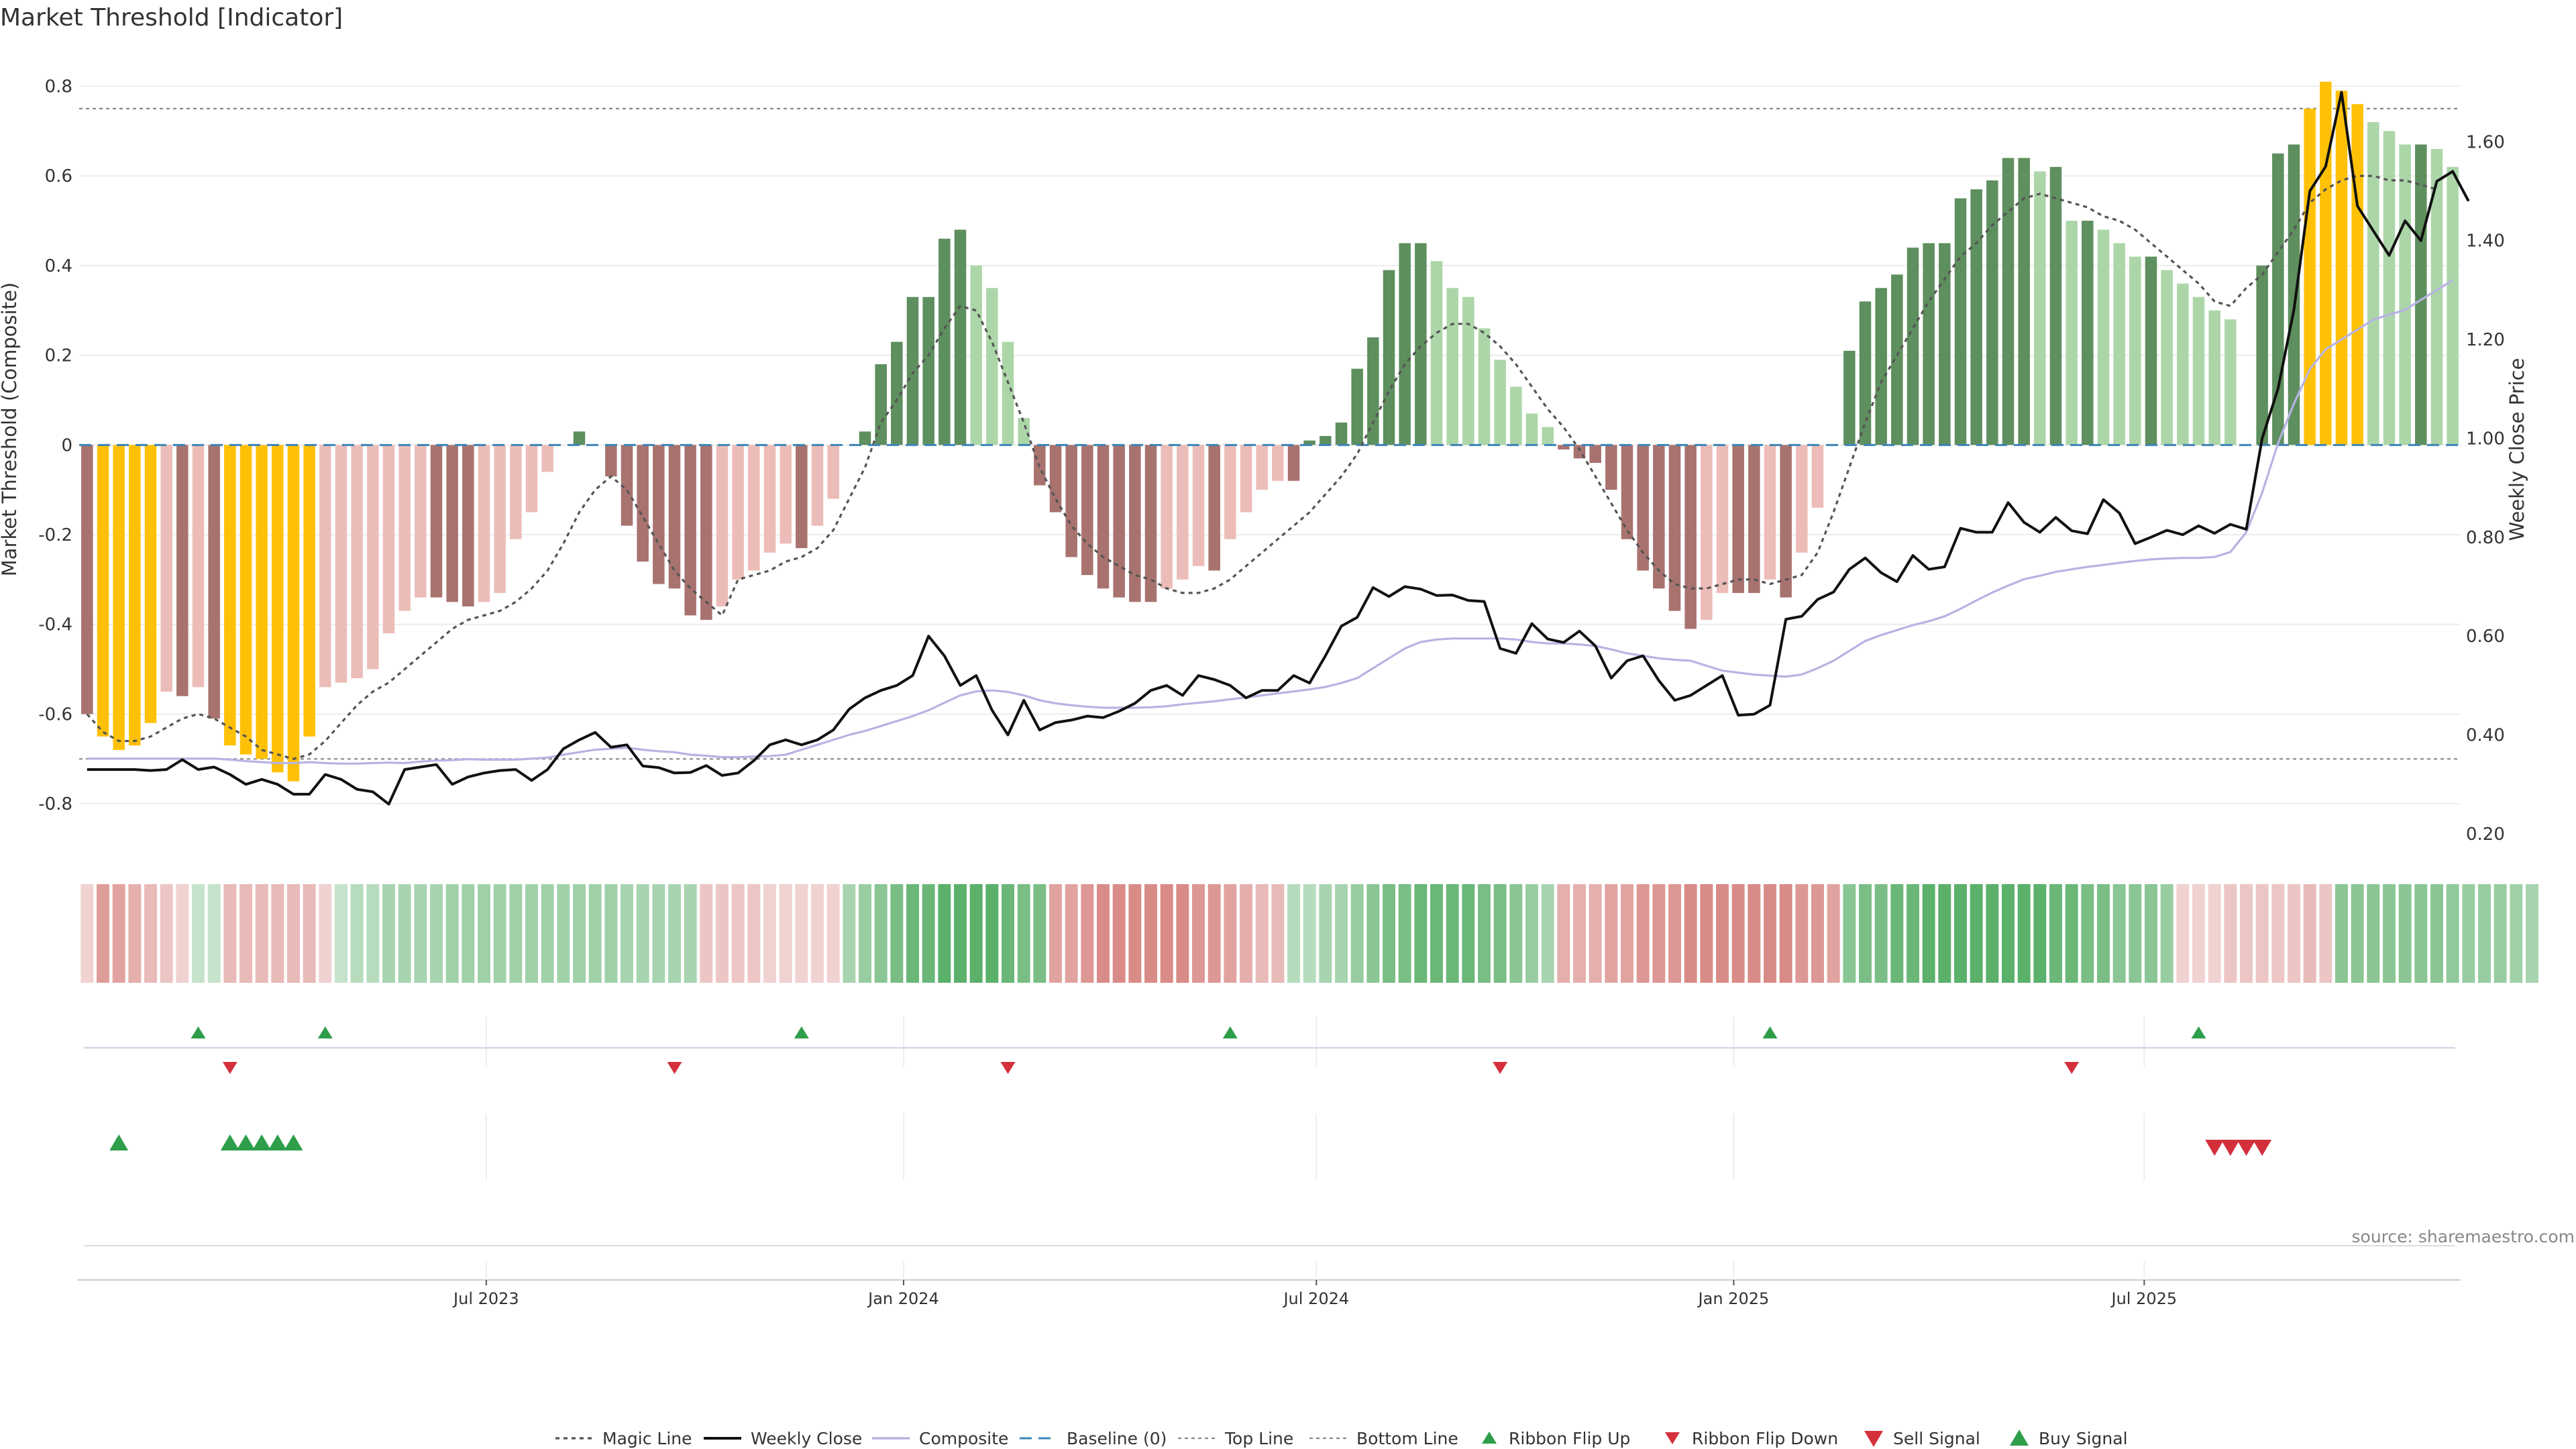  Describe the element at coordinates (806, 1438) in the screenshot. I see `legend-label: Weekly Close` at that location.